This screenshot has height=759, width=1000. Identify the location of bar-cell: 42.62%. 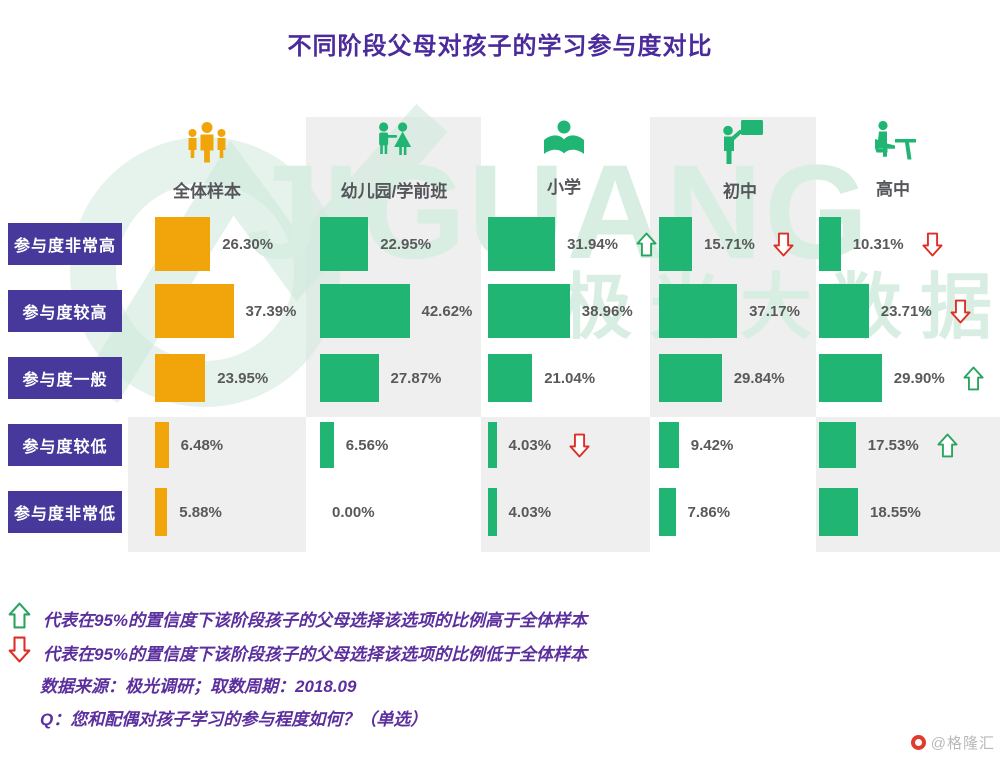
(396, 311).